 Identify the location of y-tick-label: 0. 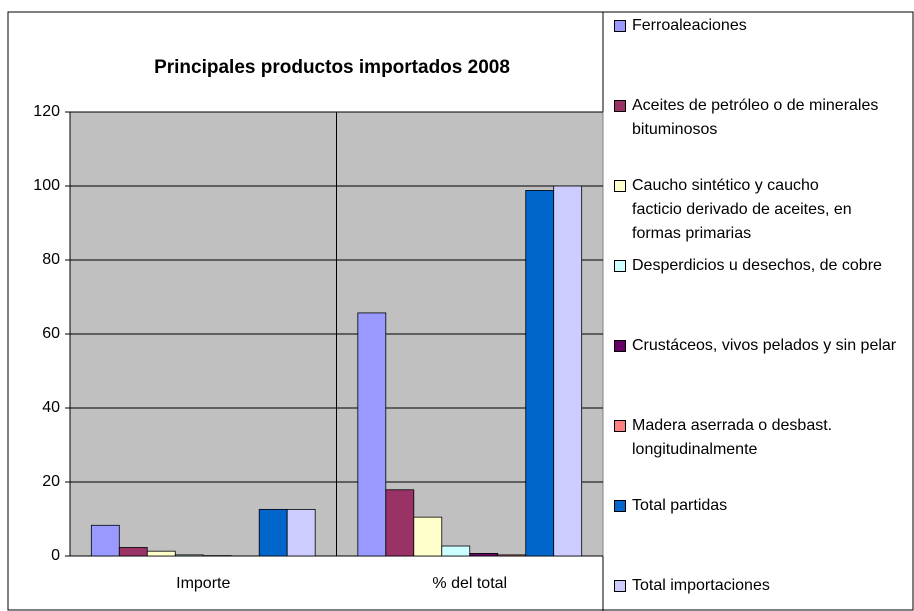
(55, 555).